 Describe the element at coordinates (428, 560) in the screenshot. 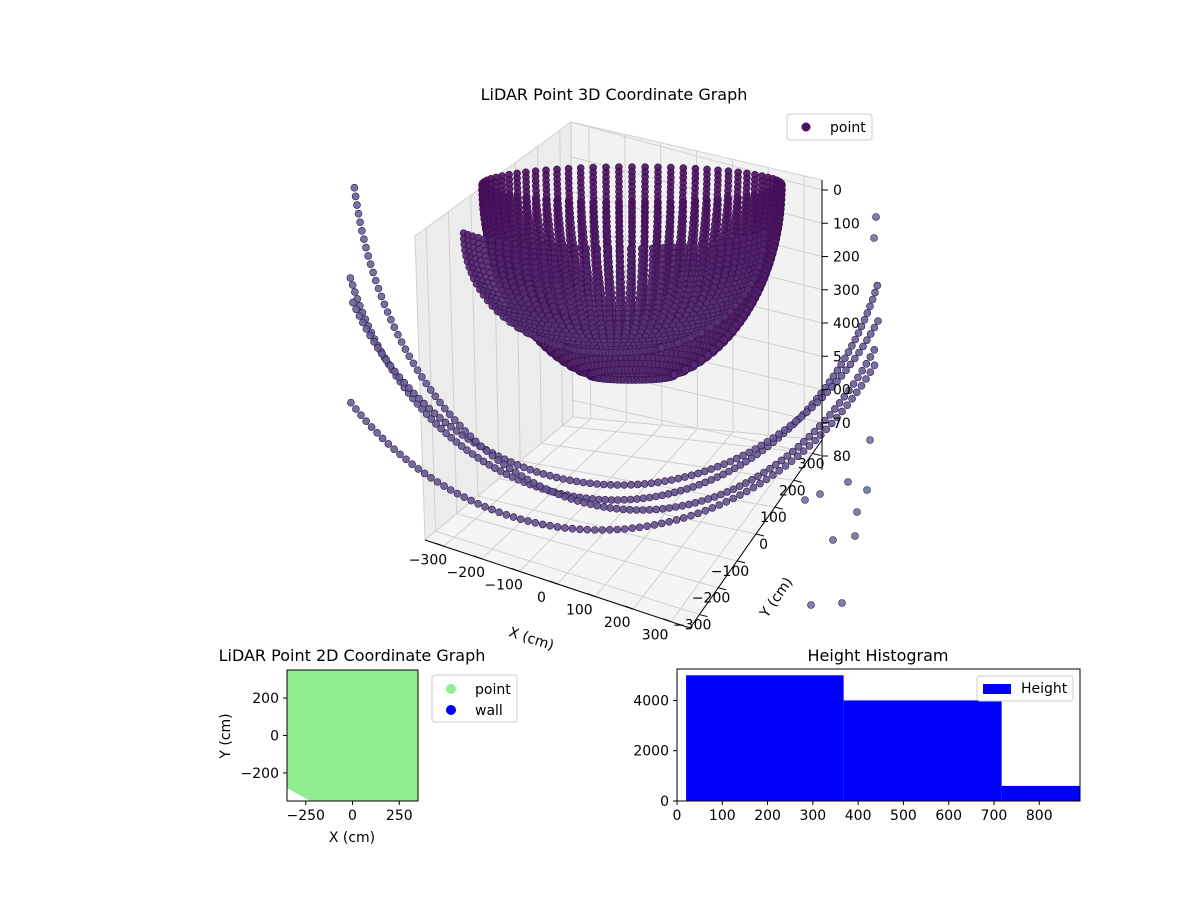

I see `x-tick-label: −300` at that location.